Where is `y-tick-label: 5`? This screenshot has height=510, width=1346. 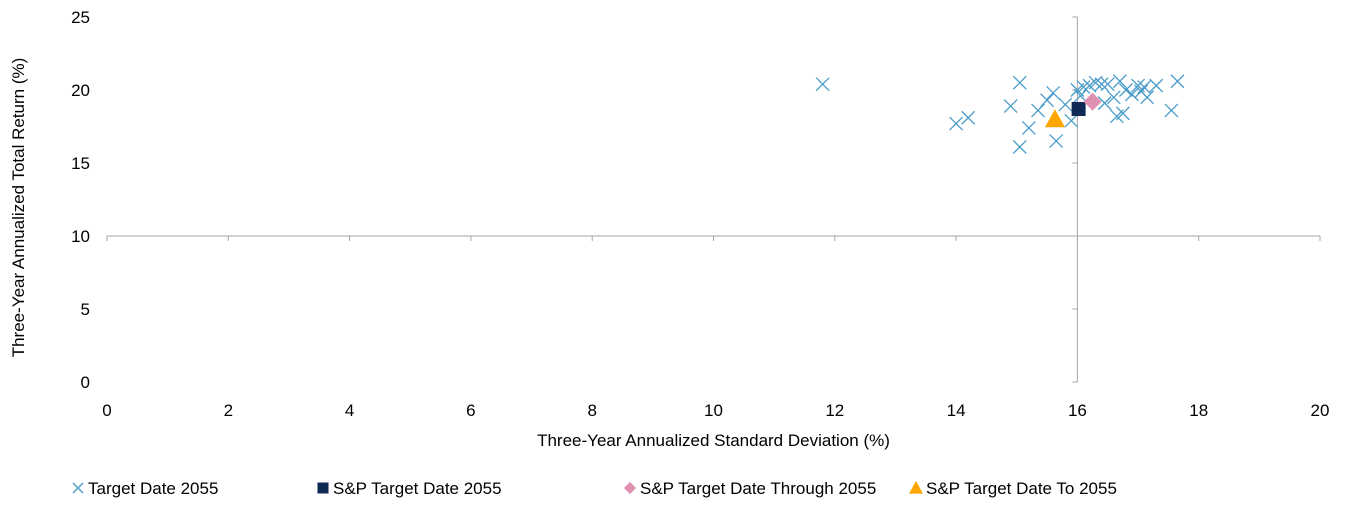 y-tick-label: 5 is located at coordinates (85, 309).